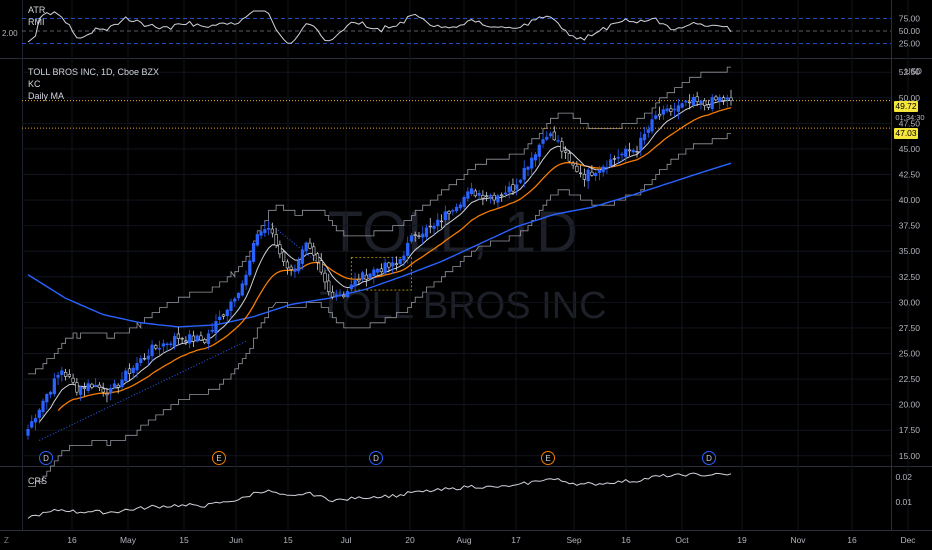 This screenshot has width=932, height=550. What do you see at coordinates (906, 106) in the screenshot?
I see `last-price-tag: 49.72` at bounding box center [906, 106].